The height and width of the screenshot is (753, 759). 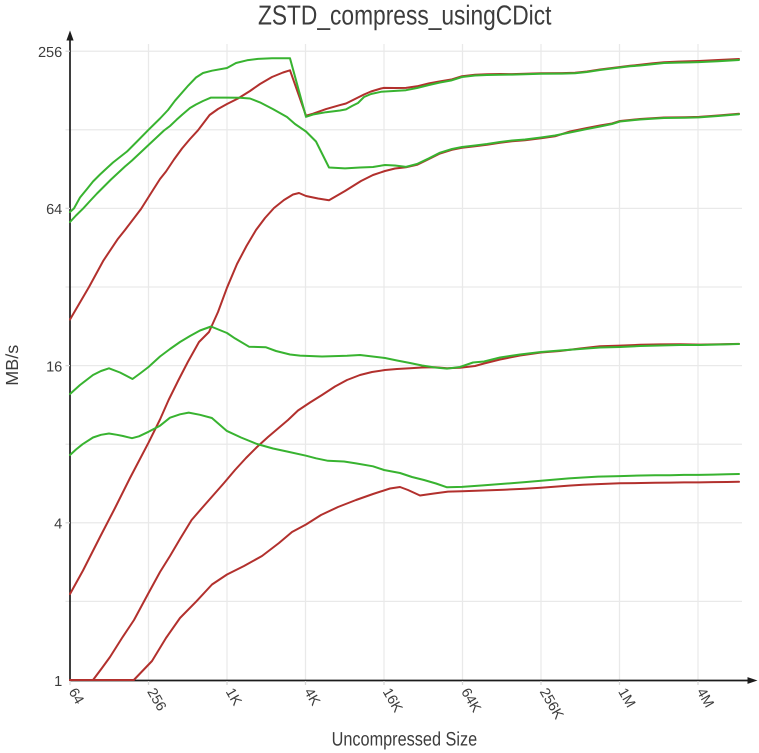 I want to click on svg-text: 1, so click(x=58, y=682).